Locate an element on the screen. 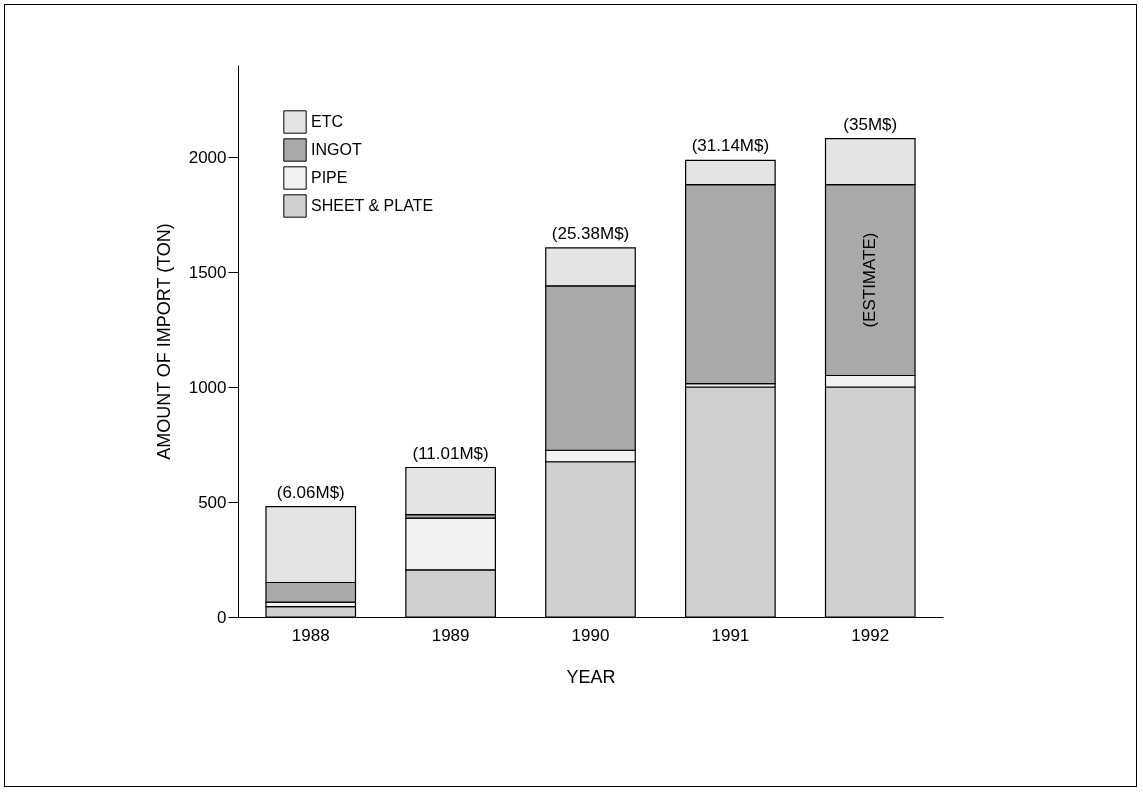 This screenshot has height=793, width=1143. annotation: (6.06M$) is located at coordinates (310, 492).